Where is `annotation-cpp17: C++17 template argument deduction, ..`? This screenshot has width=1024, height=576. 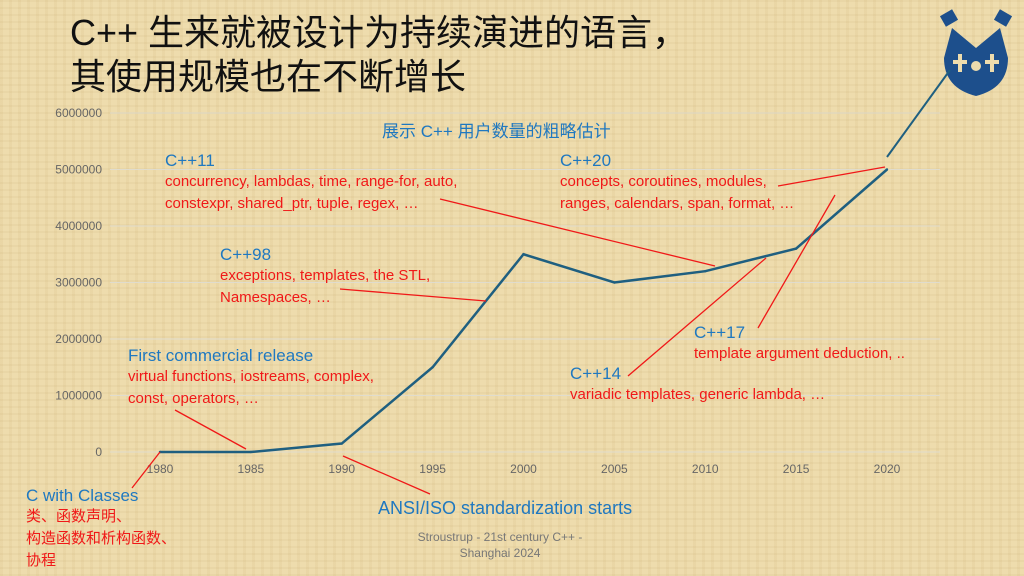
annotation-cpp17: C++17 template argument deduction, .. is located at coordinates (799, 344).